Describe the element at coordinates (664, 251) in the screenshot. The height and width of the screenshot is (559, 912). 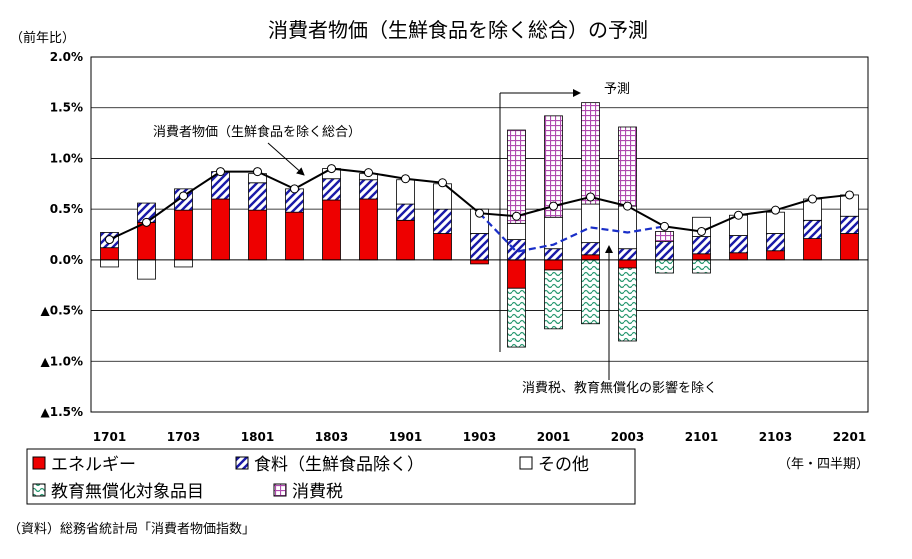
I see `bar-food-2004` at that location.